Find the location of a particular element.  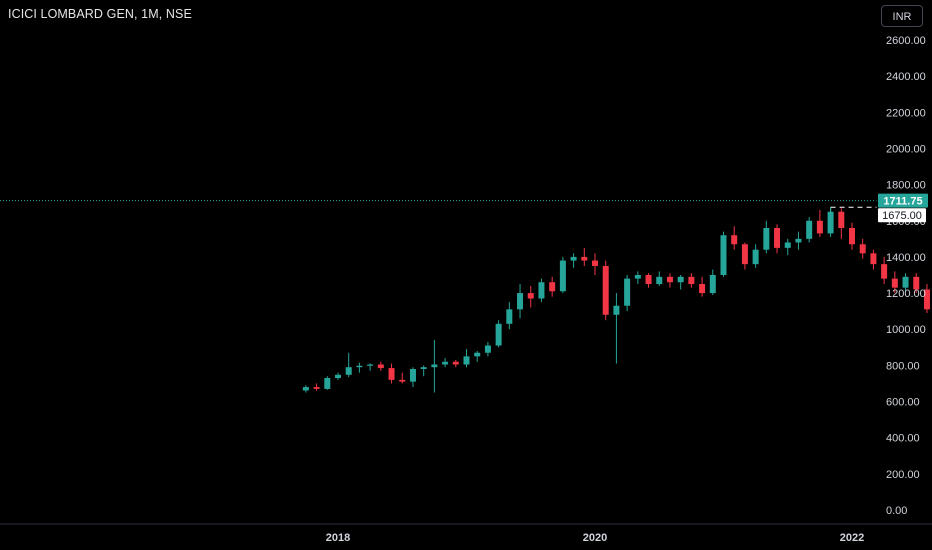

last-price-value: 1711.75 is located at coordinates (902, 202).